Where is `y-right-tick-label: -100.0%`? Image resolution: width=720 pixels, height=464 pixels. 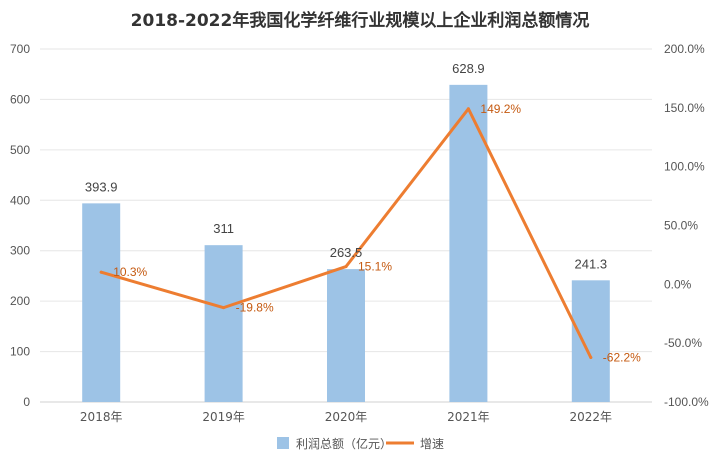
y-right-tick-label: -100.0% is located at coordinates (686, 402).